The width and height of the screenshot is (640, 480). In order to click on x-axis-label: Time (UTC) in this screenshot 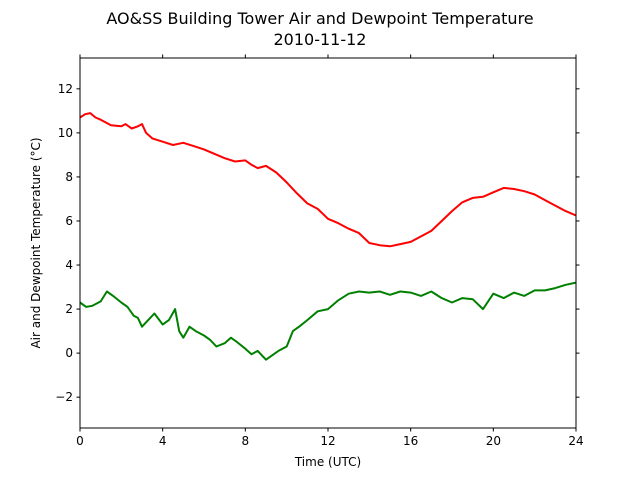, I will do `click(327, 462)`.